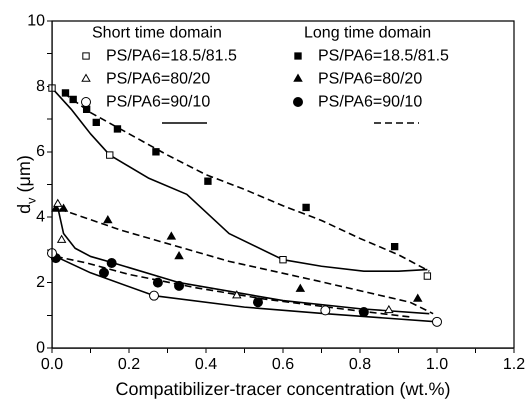 This screenshot has height=408, width=530. What do you see at coordinates (41, 283) in the screenshot?
I see `y-tick-label: 2` at bounding box center [41, 283].